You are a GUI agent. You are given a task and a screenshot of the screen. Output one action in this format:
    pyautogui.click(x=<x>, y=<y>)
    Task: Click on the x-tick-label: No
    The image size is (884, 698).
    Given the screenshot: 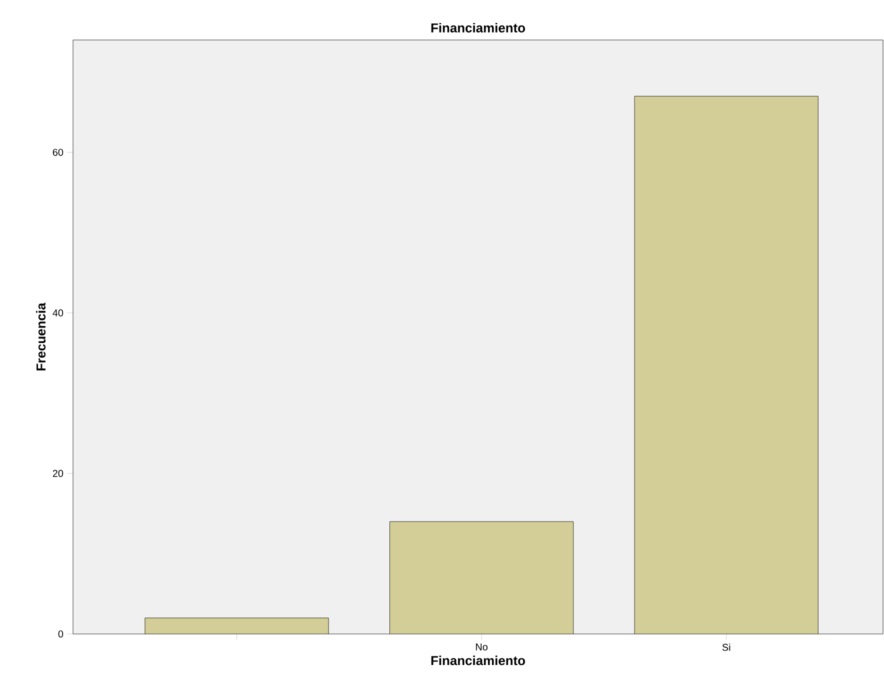 What is the action you would take?
    pyautogui.click(x=482, y=647)
    